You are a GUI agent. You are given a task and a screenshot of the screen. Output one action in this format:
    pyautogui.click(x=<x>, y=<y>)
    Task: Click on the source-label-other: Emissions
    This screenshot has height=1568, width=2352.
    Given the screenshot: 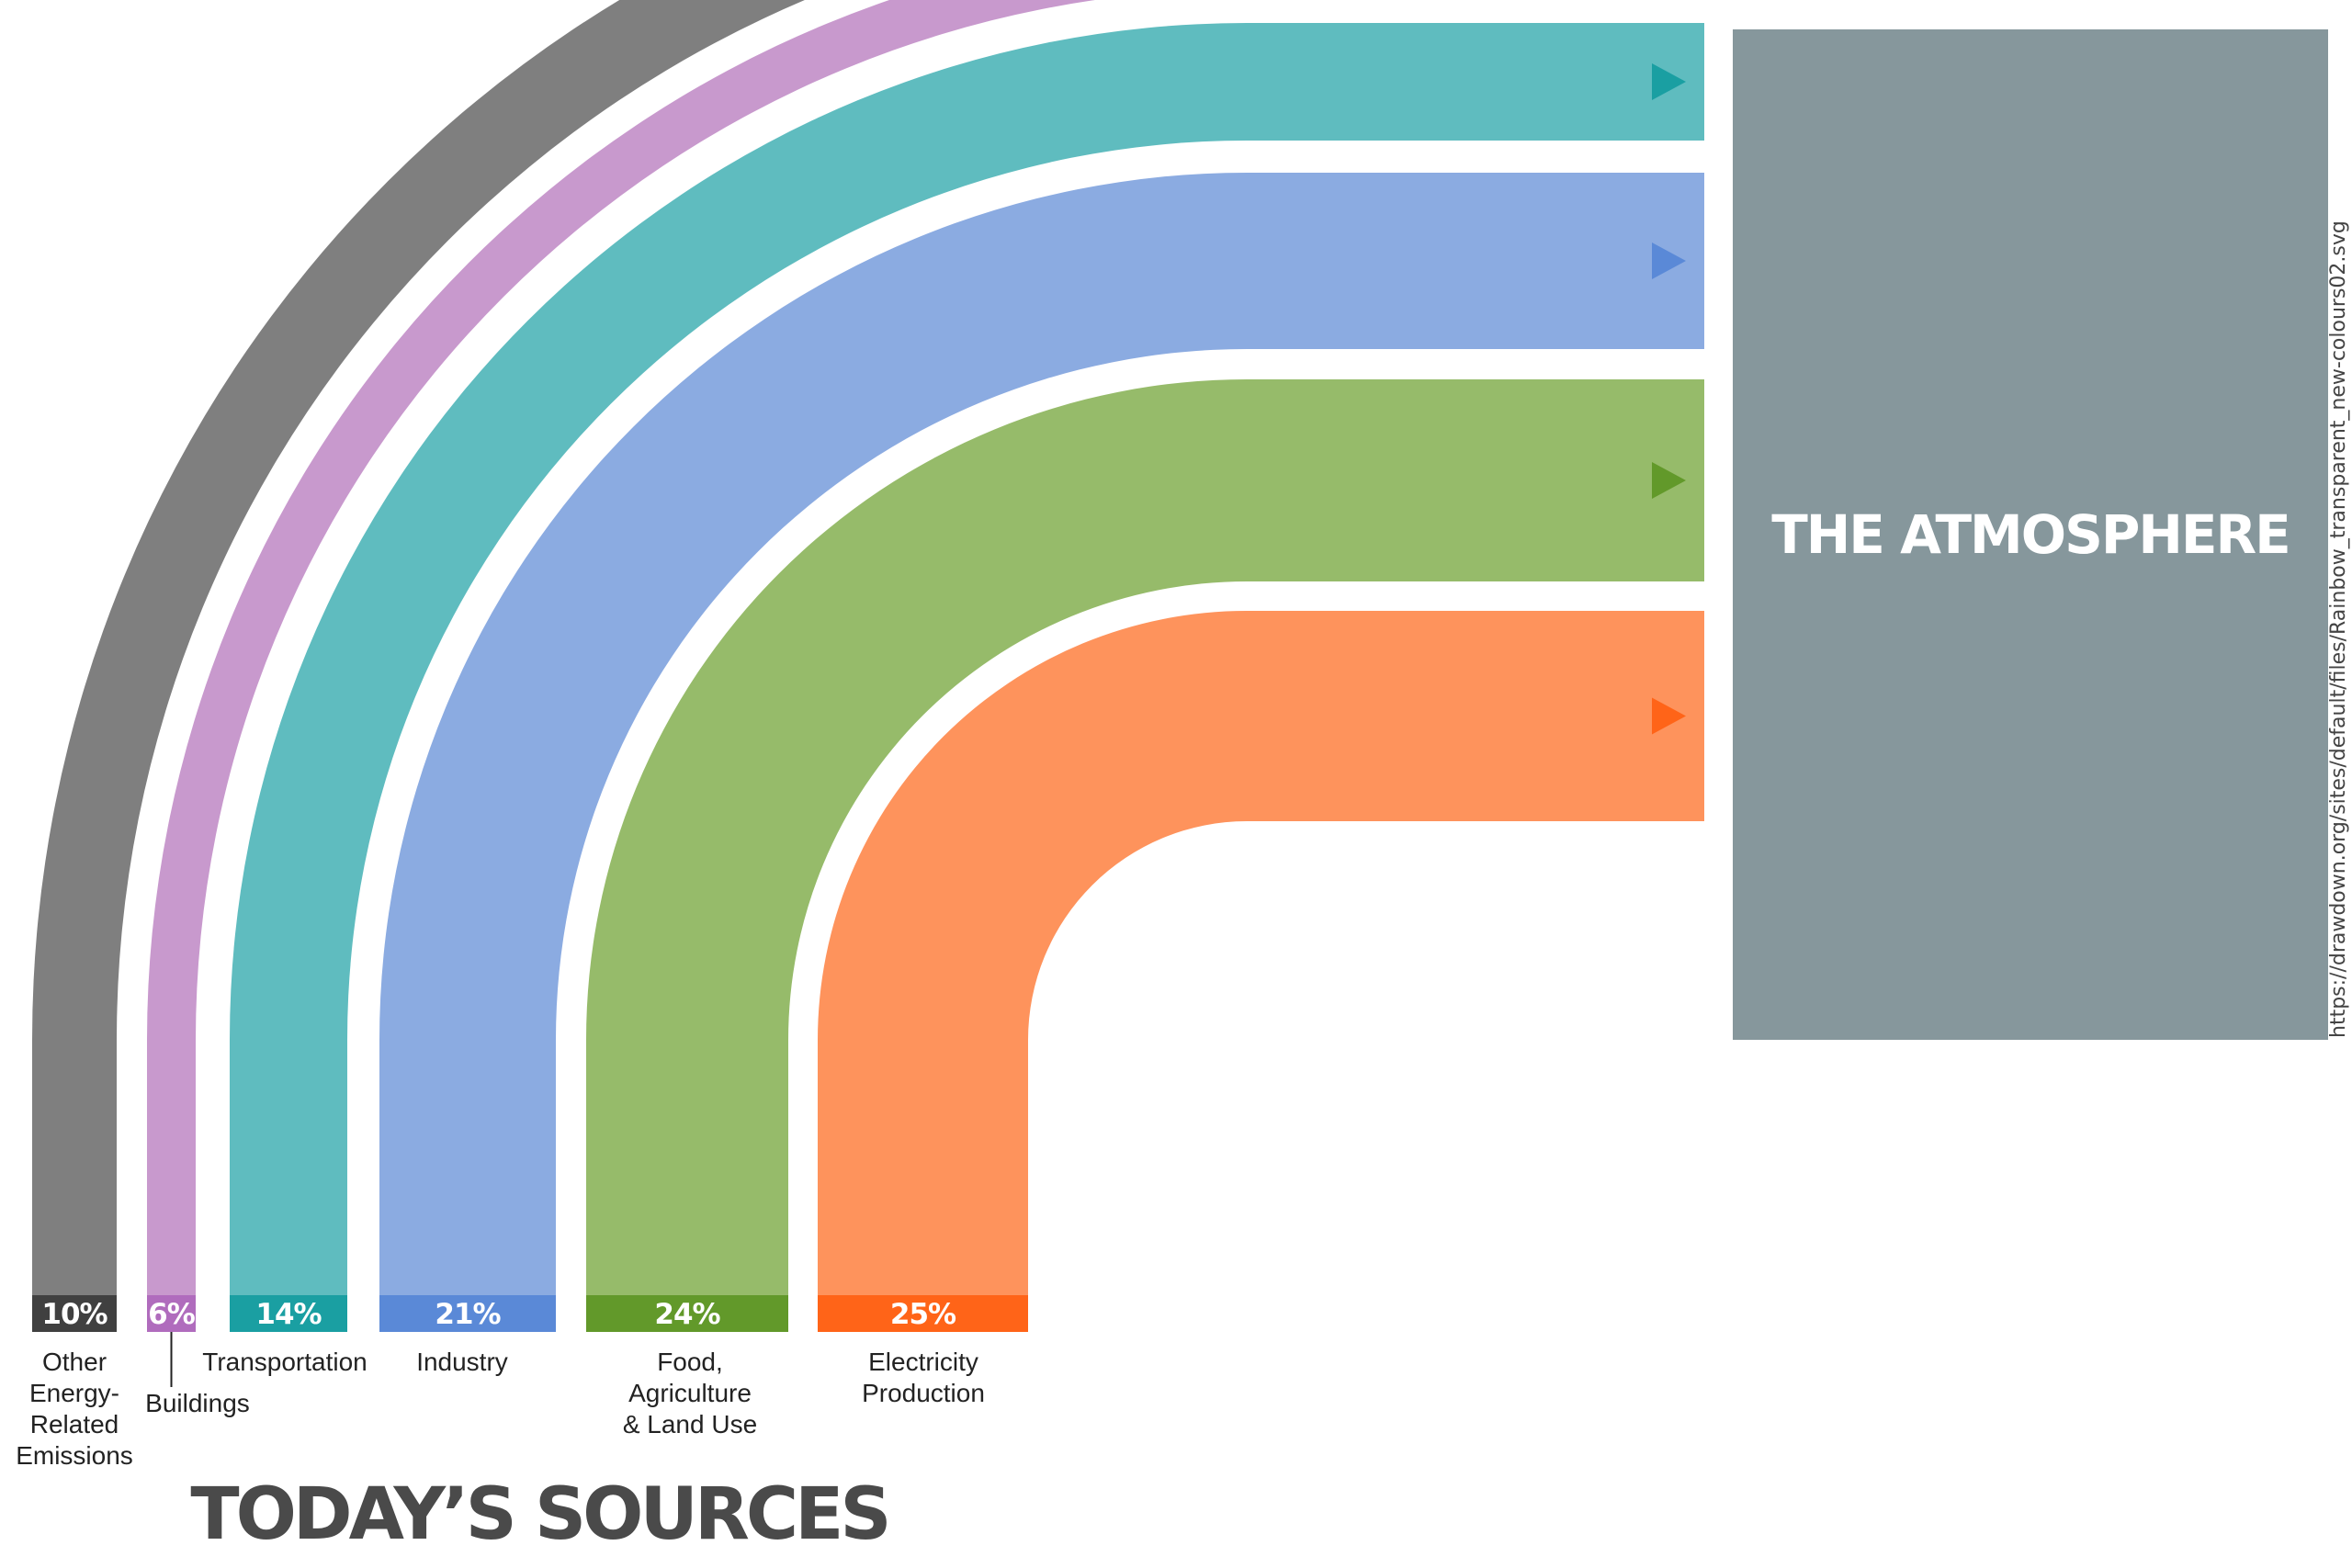 What is the action you would take?
    pyautogui.click(x=74, y=1456)
    